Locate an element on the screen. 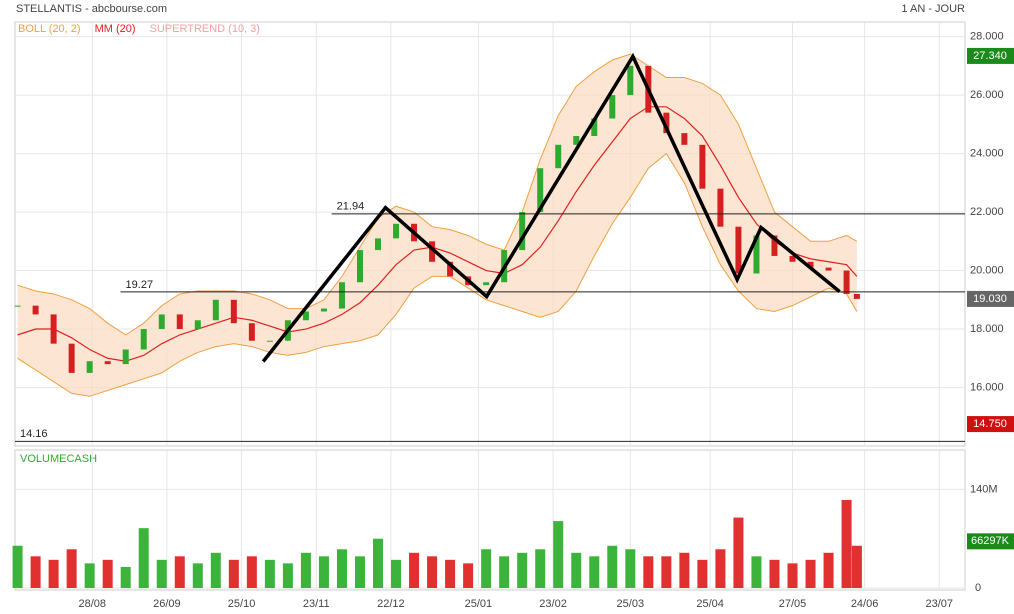 This screenshot has width=1014, height=614. price-badge-label: 27.340 is located at coordinates (990, 56).